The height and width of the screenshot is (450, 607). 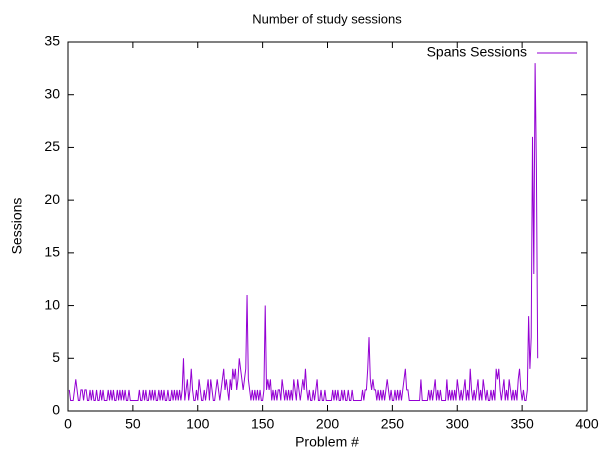 I want to click on x-tick-label: 50, so click(x=133, y=424).